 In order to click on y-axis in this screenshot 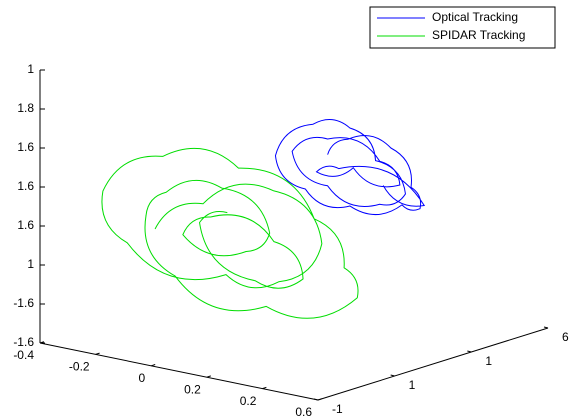, I will do `click(433, 364)`.